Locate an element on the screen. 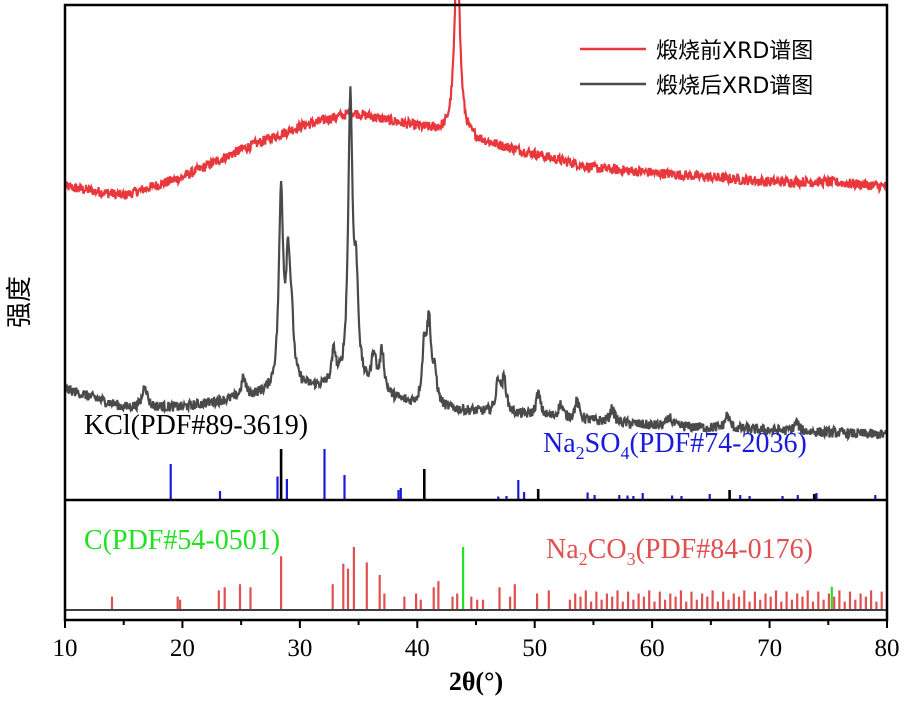  x-axis-label: 2θ(°) is located at coordinates (476, 681).